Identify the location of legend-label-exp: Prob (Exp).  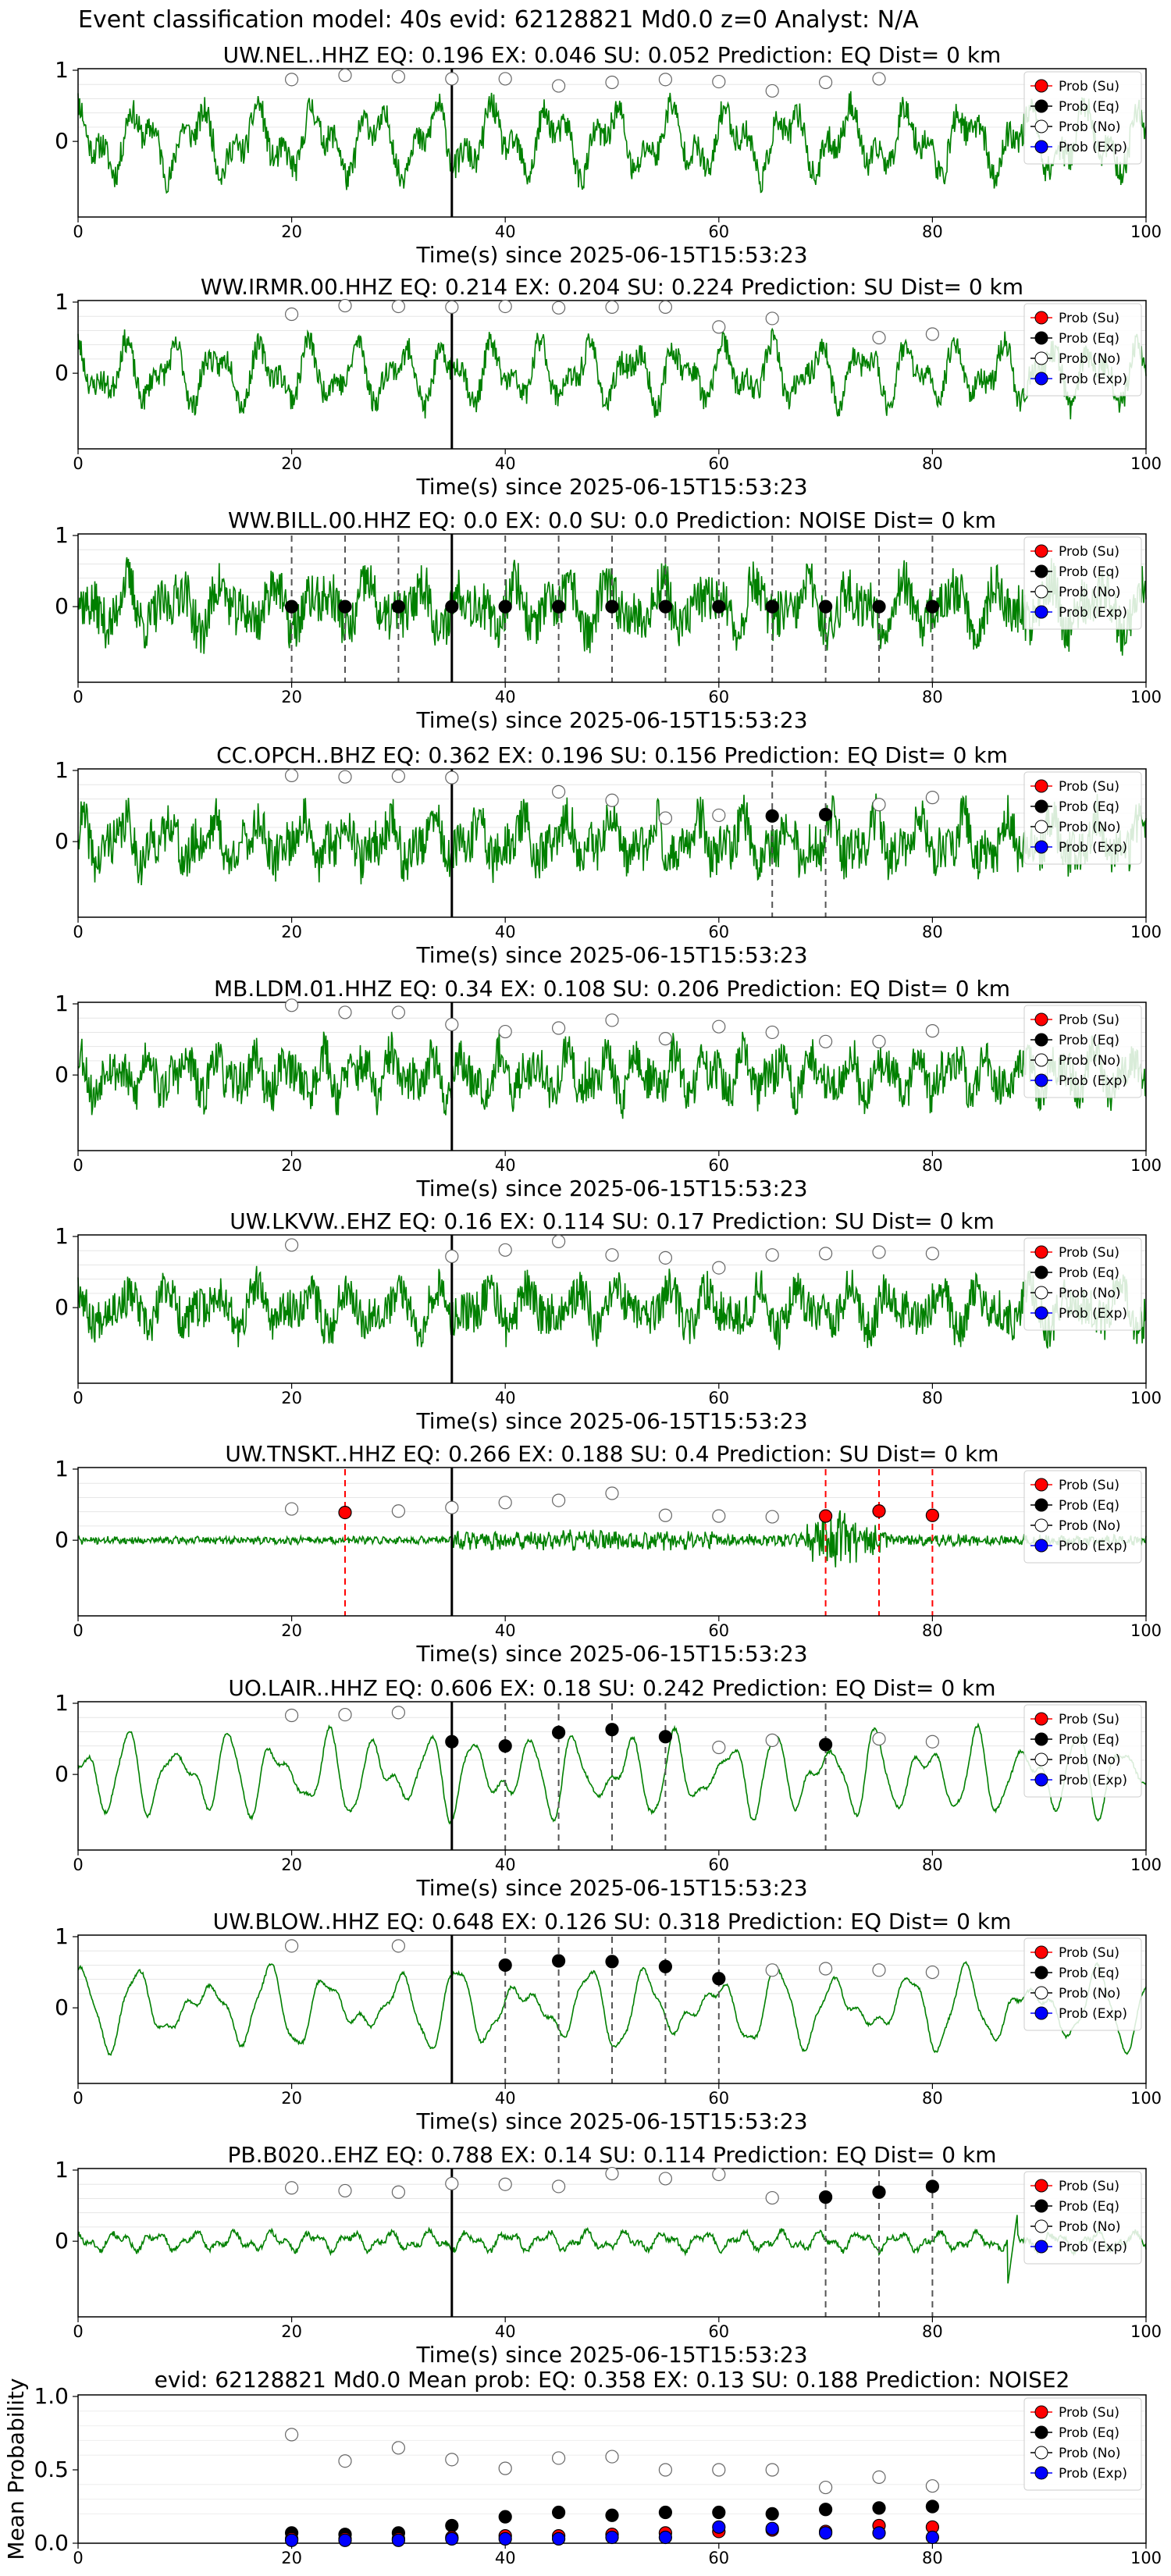
(1093, 1081).